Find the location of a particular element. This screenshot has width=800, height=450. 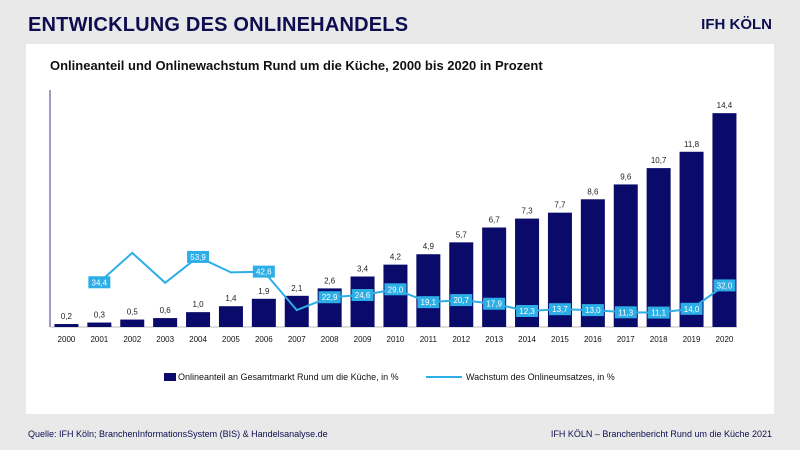

bar-value-label: 7,7 is located at coordinates (560, 205).